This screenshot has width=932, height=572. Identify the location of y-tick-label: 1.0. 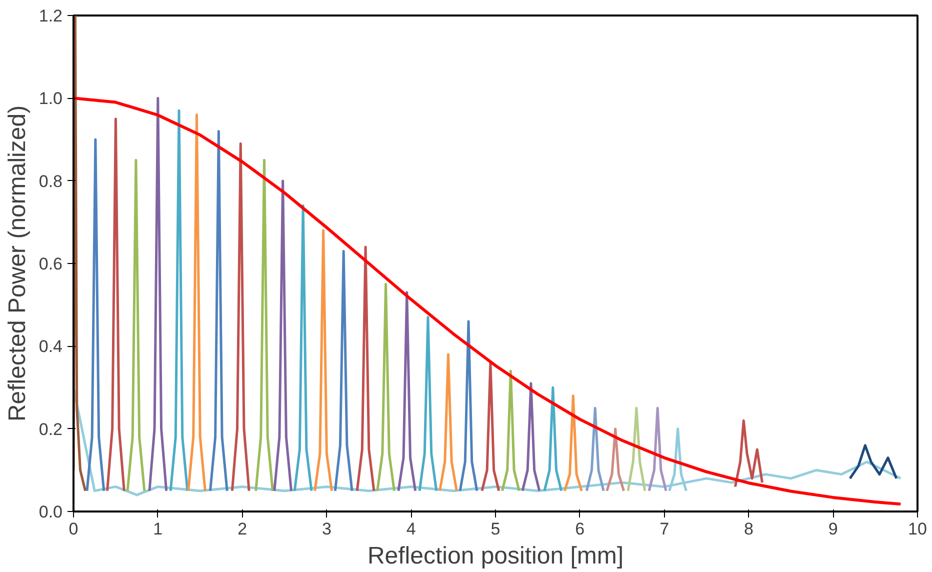
(50, 98).